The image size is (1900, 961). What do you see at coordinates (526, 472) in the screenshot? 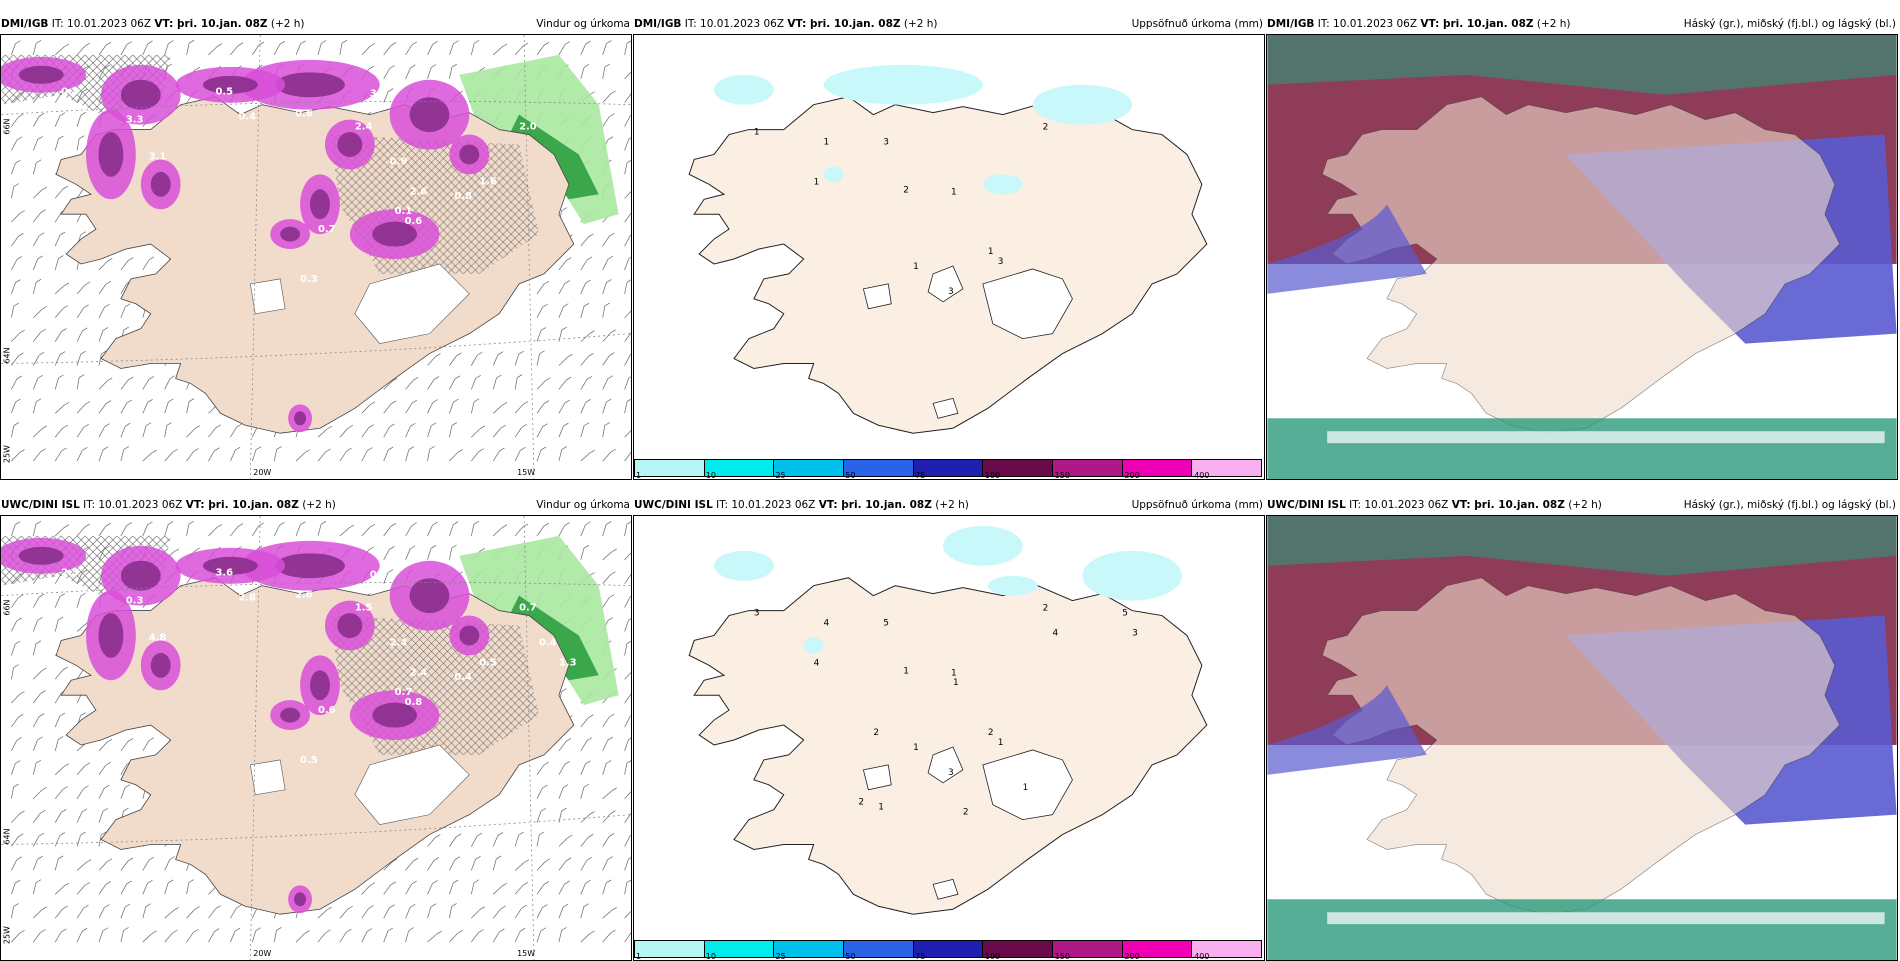
I see `svg-text: 15W` at bounding box center [526, 472].